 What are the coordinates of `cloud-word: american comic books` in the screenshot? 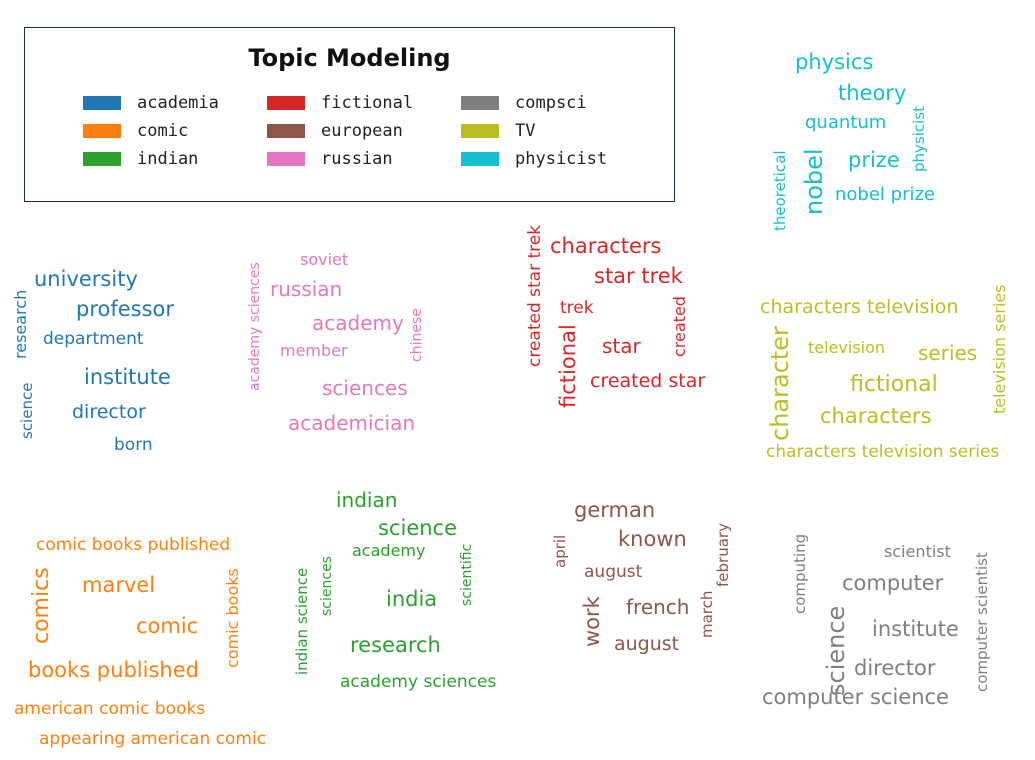 It's located at (110, 709).